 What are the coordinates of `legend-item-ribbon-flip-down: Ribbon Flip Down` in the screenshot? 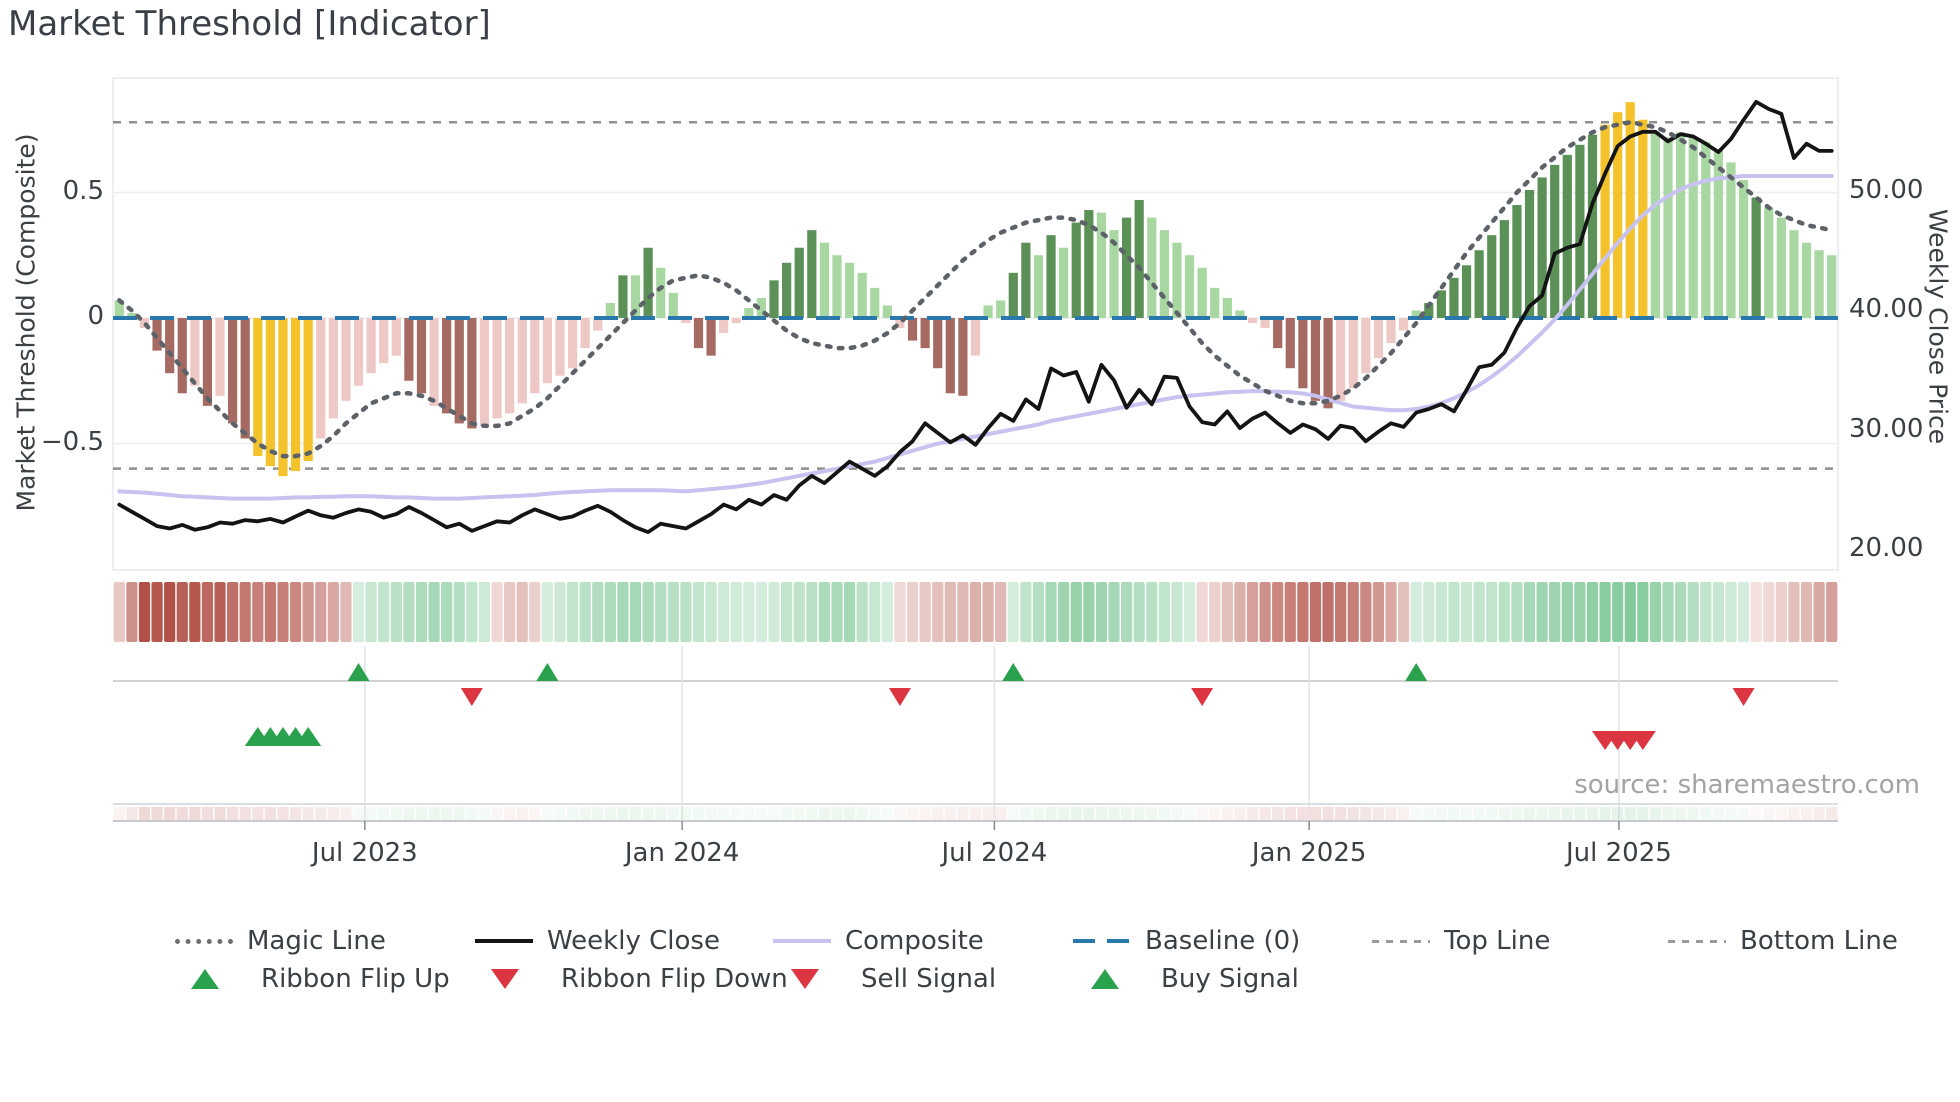 It's located at (639, 979).